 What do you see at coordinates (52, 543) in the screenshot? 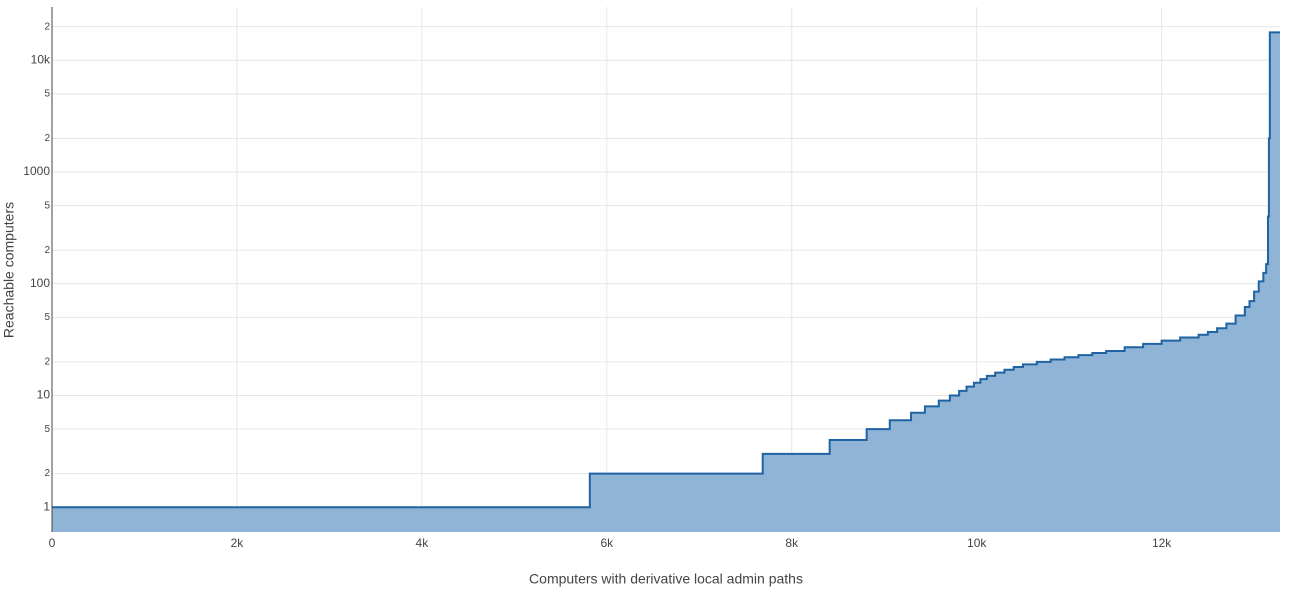
I see `x-tick-label: 0` at bounding box center [52, 543].